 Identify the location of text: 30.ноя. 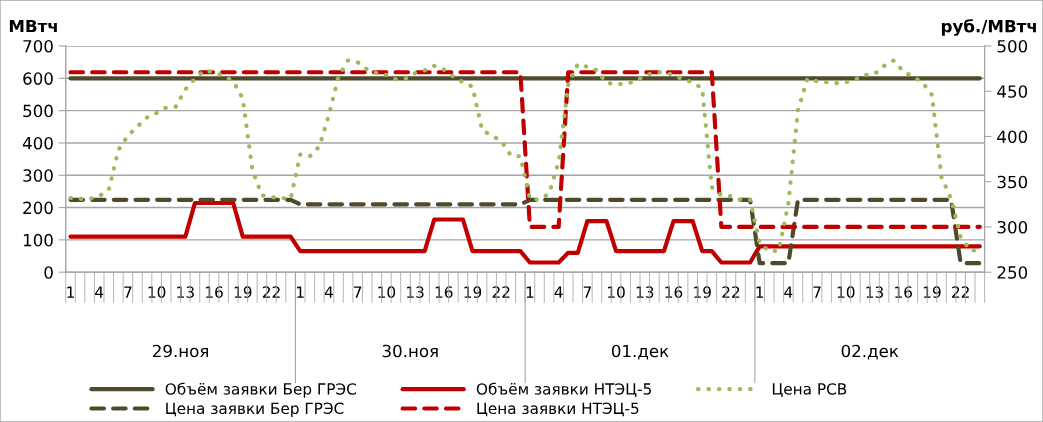
(410, 351).